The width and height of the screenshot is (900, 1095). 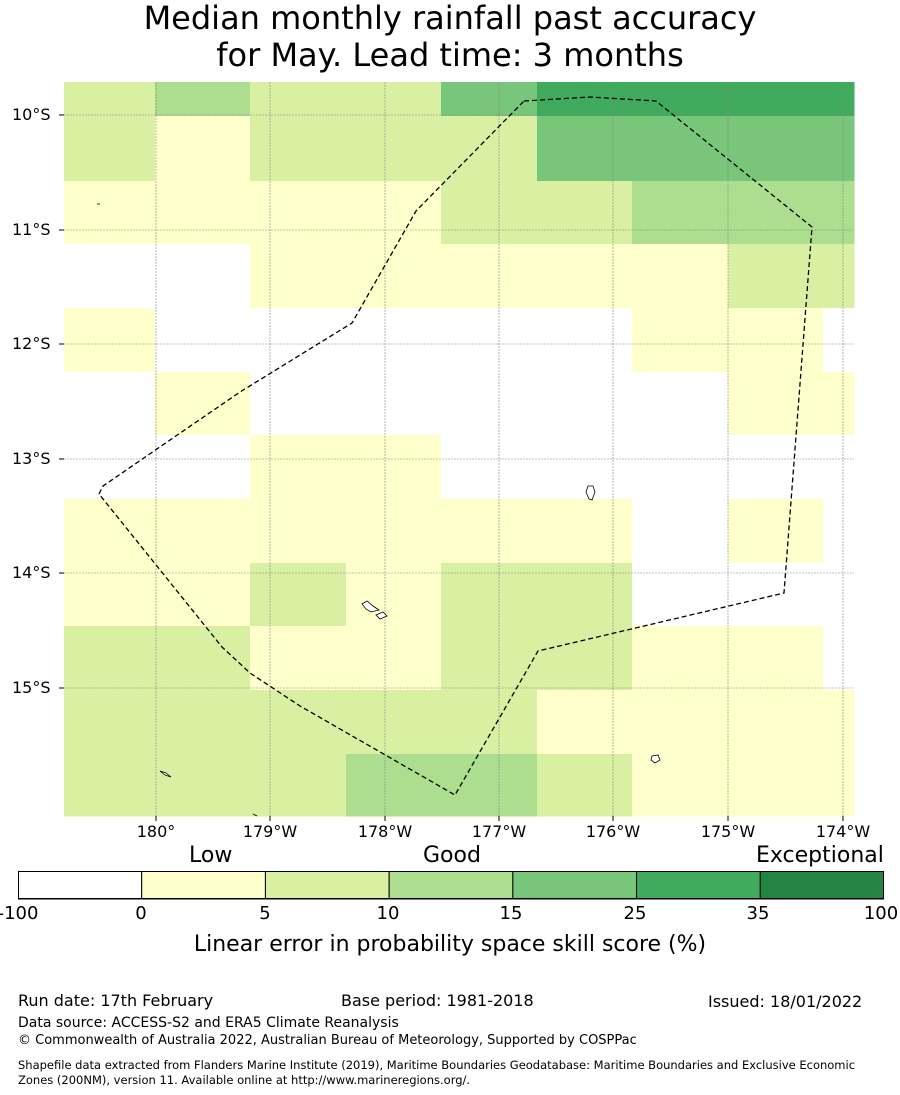 What do you see at coordinates (758, 913) in the screenshot?
I see `colorbar-tick: 35` at bounding box center [758, 913].